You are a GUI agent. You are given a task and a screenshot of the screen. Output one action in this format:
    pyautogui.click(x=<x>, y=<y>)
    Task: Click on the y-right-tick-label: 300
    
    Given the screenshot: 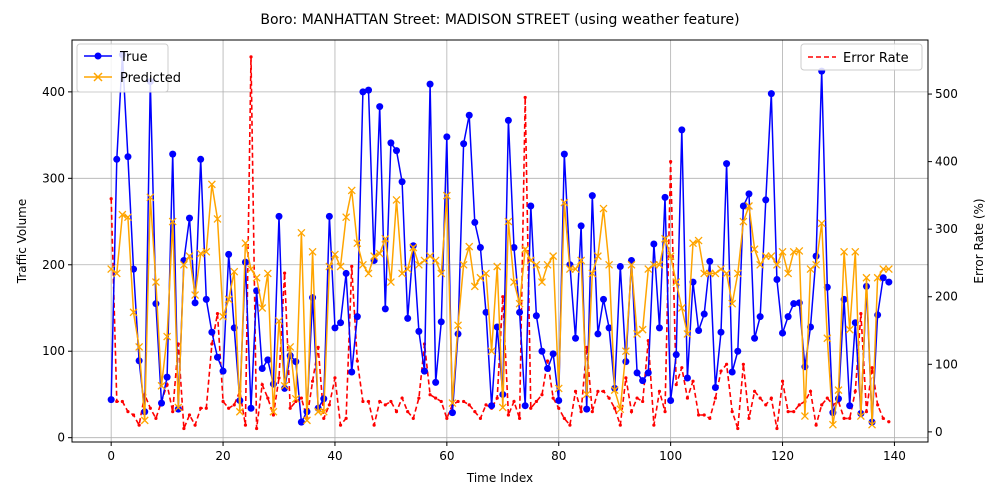 What is the action you would take?
    pyautogui.click(x=946, y=229)
    